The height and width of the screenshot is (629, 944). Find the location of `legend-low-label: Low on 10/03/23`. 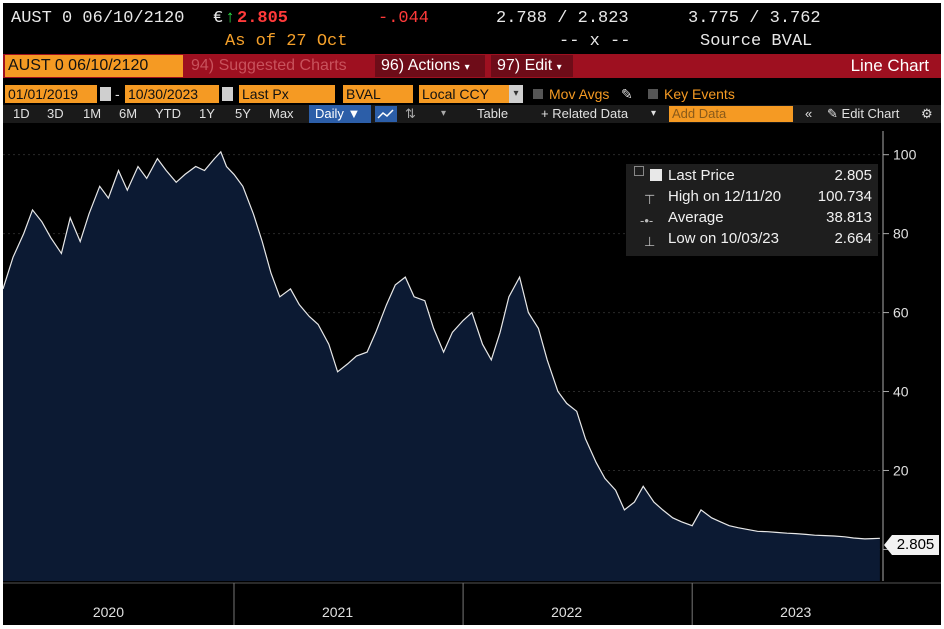

legend-low-label: Low on 10/03/23 is located at coordinates (723, 238).